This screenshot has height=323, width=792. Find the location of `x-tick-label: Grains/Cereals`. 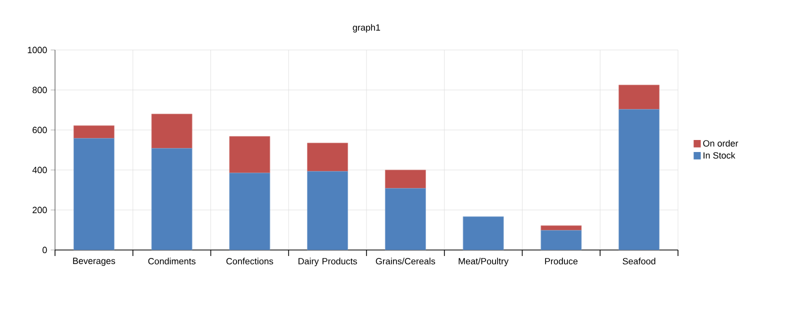

x-tick-label: Grains/Cereals is located at coordinates (406, 261).